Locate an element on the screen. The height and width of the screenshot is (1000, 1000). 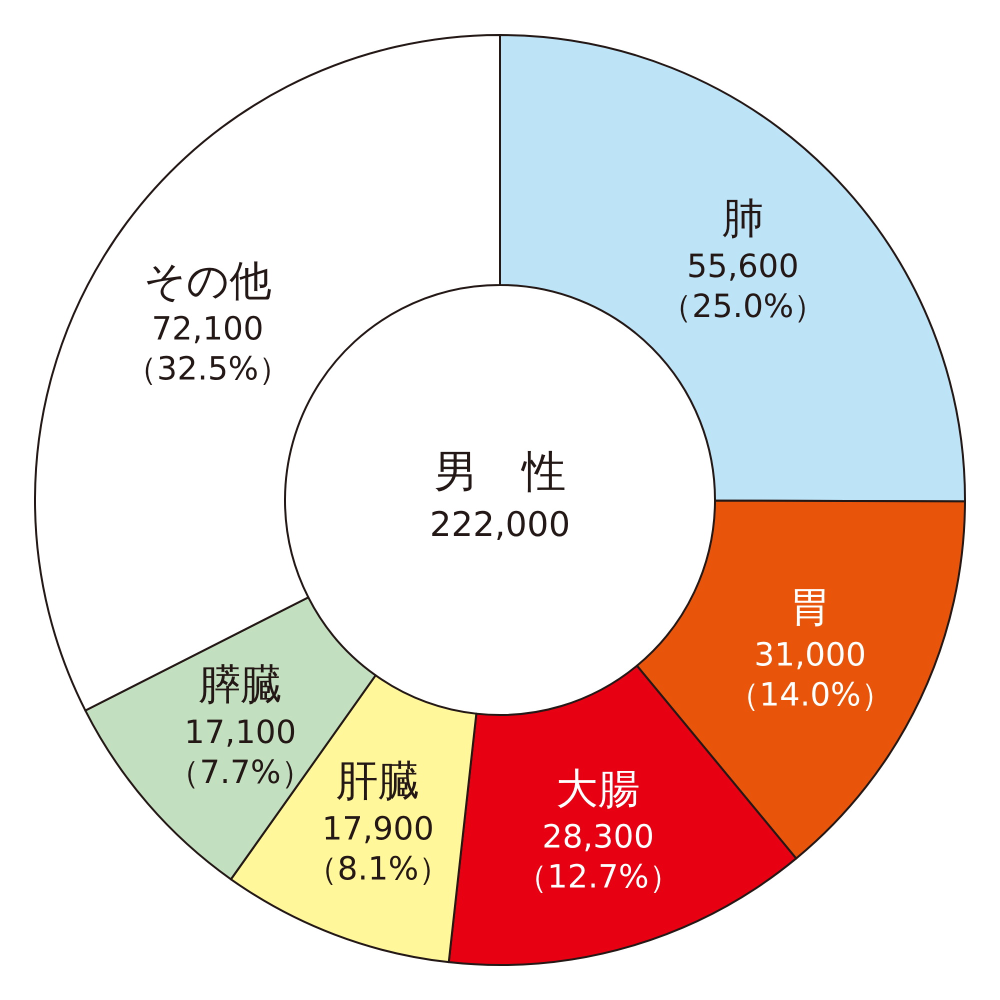
data-label: 31,000 （14.0%） is located at coordinates (810, 675).